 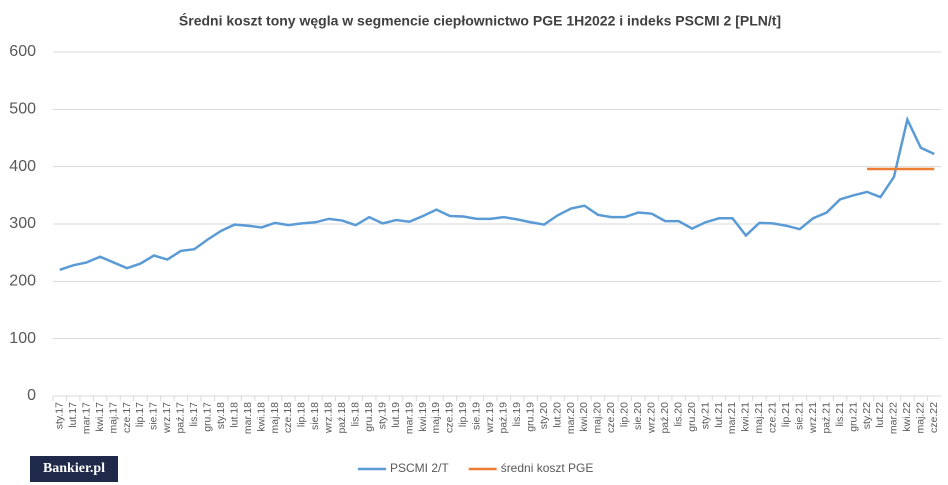 I want to click on x-tick-label: paź.17, so click(x=181, y=418).